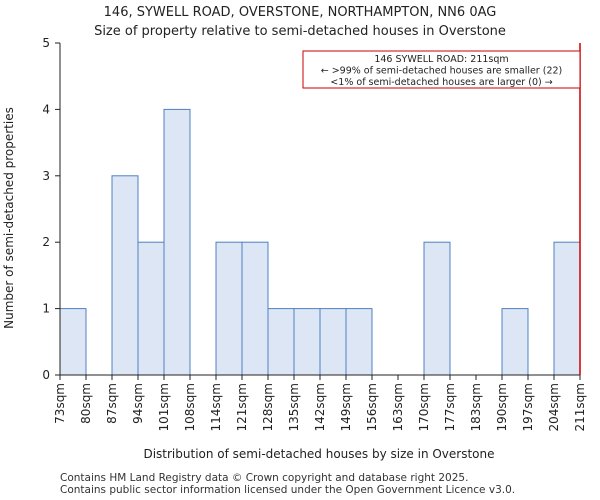  Describe the element at coordinates (164, 407) in the screenshot. I see `x-tick-label: 101sqm` at that location.